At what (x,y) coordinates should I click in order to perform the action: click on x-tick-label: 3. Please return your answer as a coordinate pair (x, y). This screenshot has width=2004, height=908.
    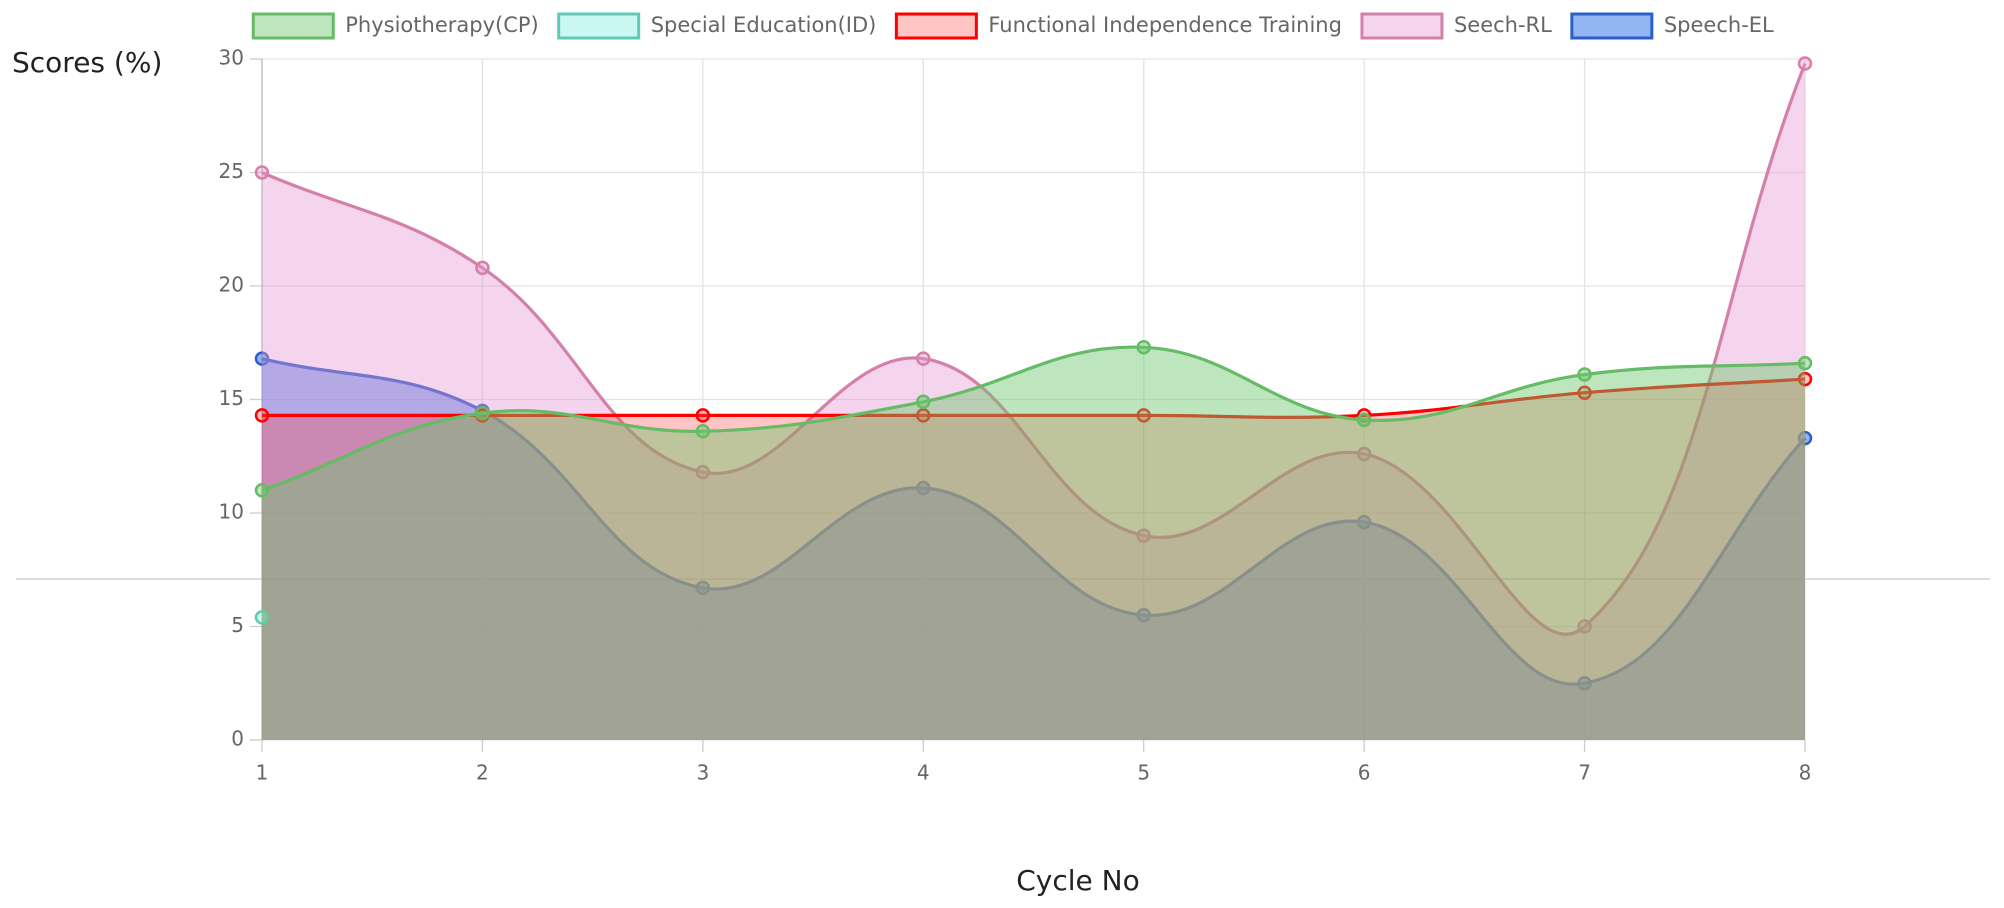
    Looking at the image, I should click on (702, 773).